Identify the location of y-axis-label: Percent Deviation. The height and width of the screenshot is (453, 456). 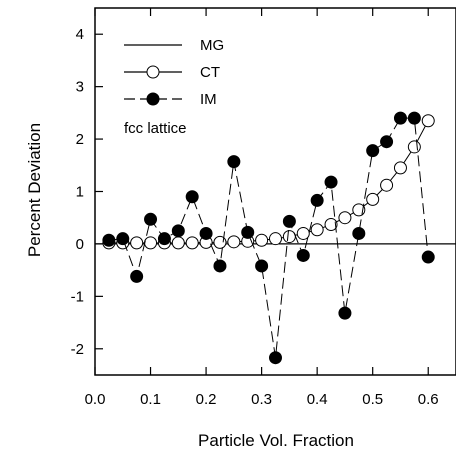
(34, 190).